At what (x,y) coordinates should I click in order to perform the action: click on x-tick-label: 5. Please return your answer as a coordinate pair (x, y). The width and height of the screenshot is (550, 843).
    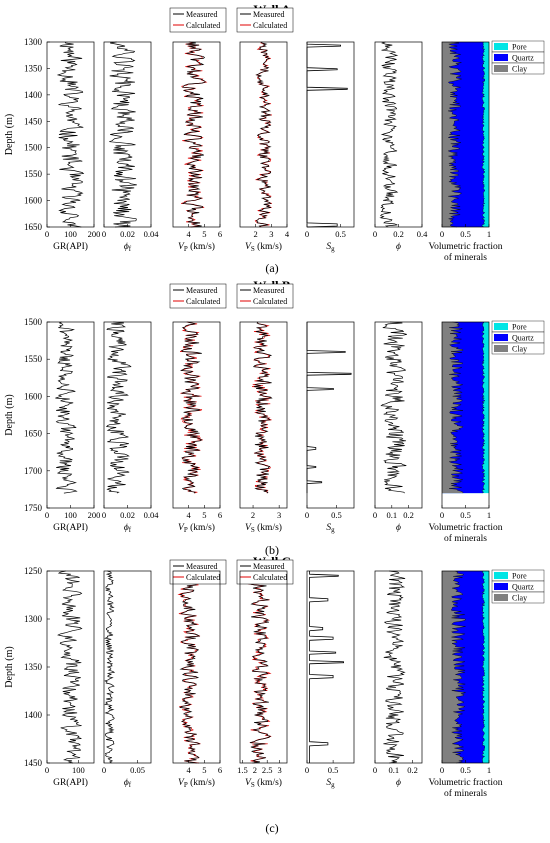
    Looking at the image, I should click on (204, 770).